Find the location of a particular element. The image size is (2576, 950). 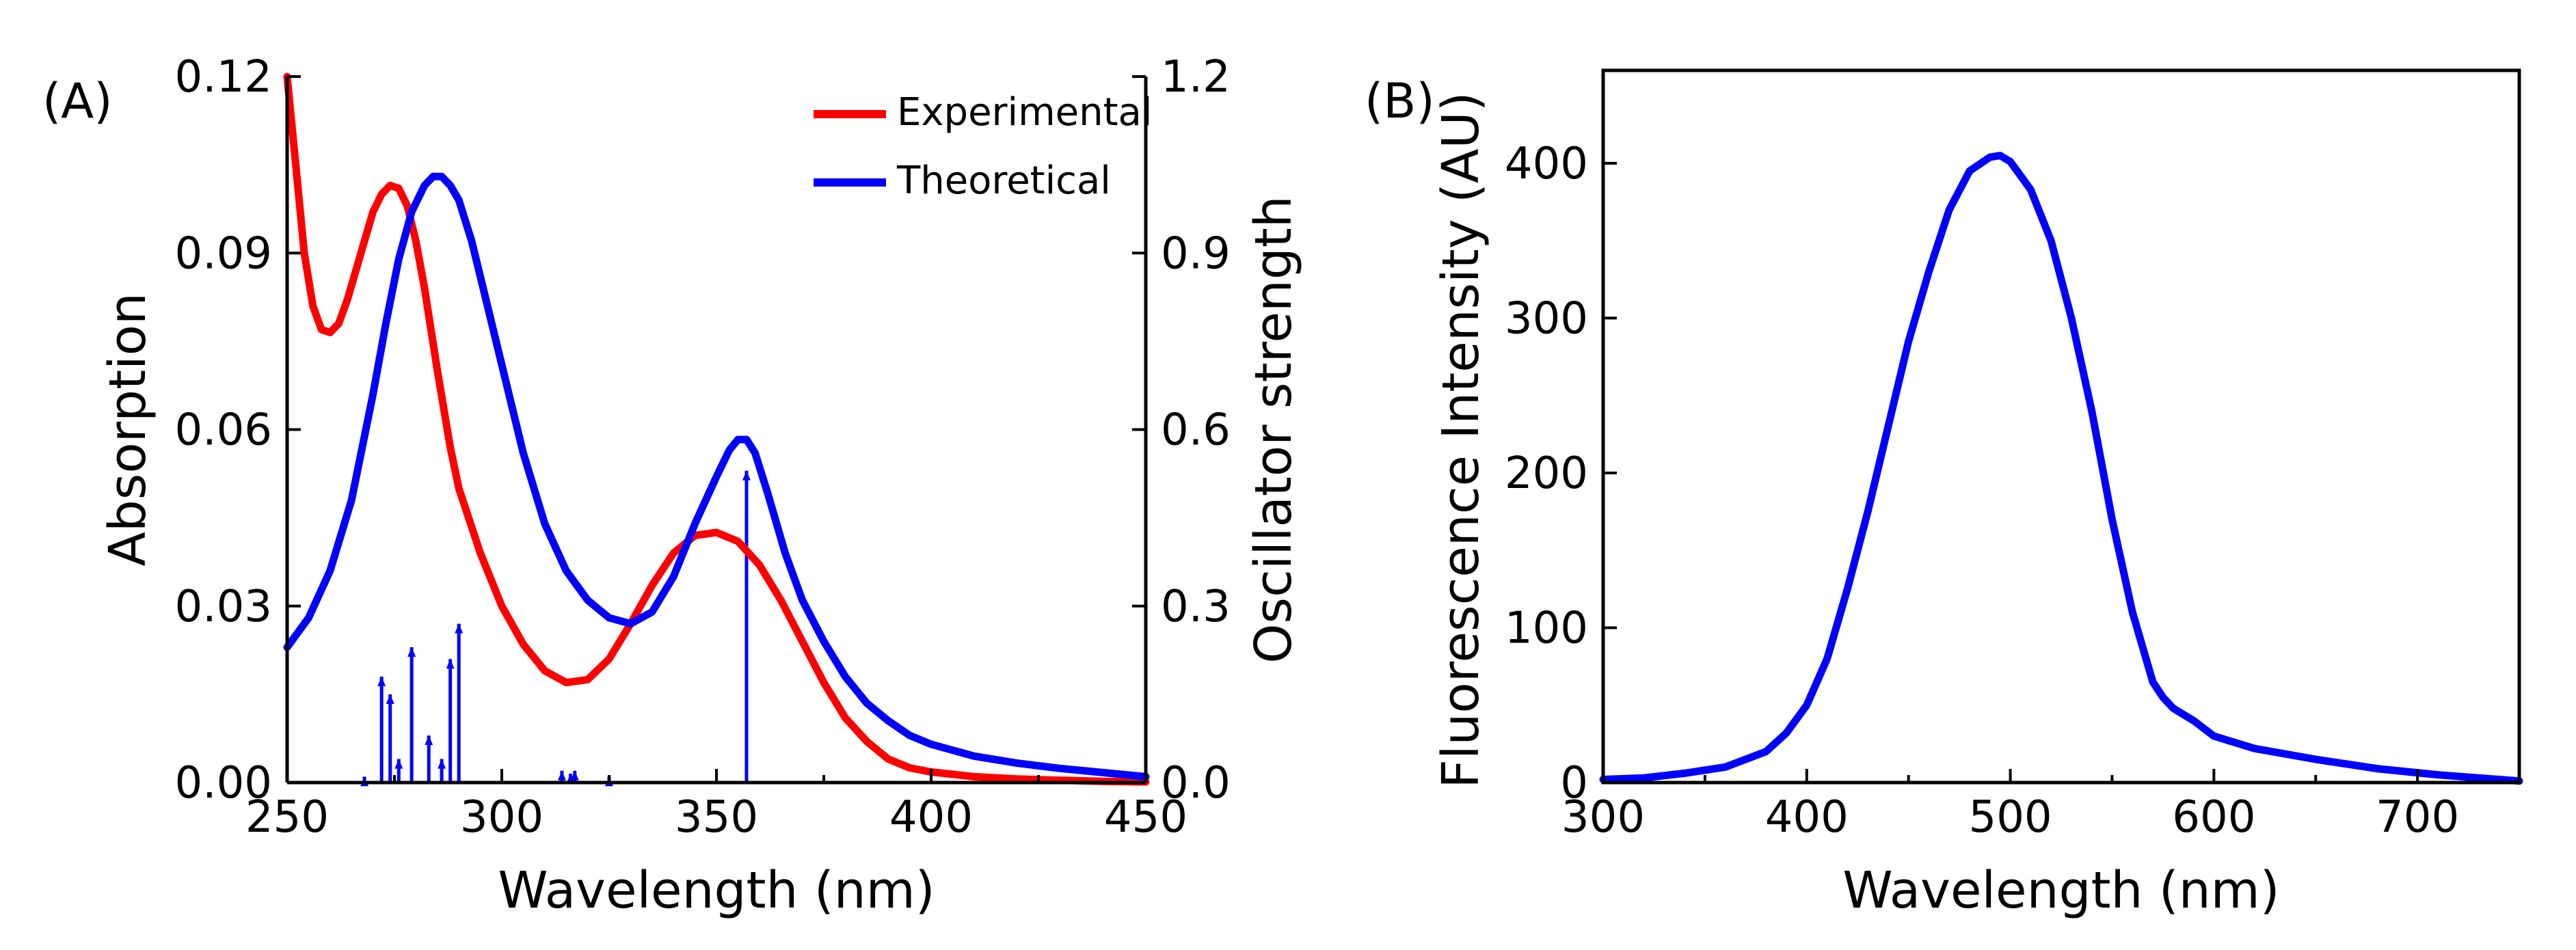

y-tick-label: 0.03 is located at coordinates (224, 607).